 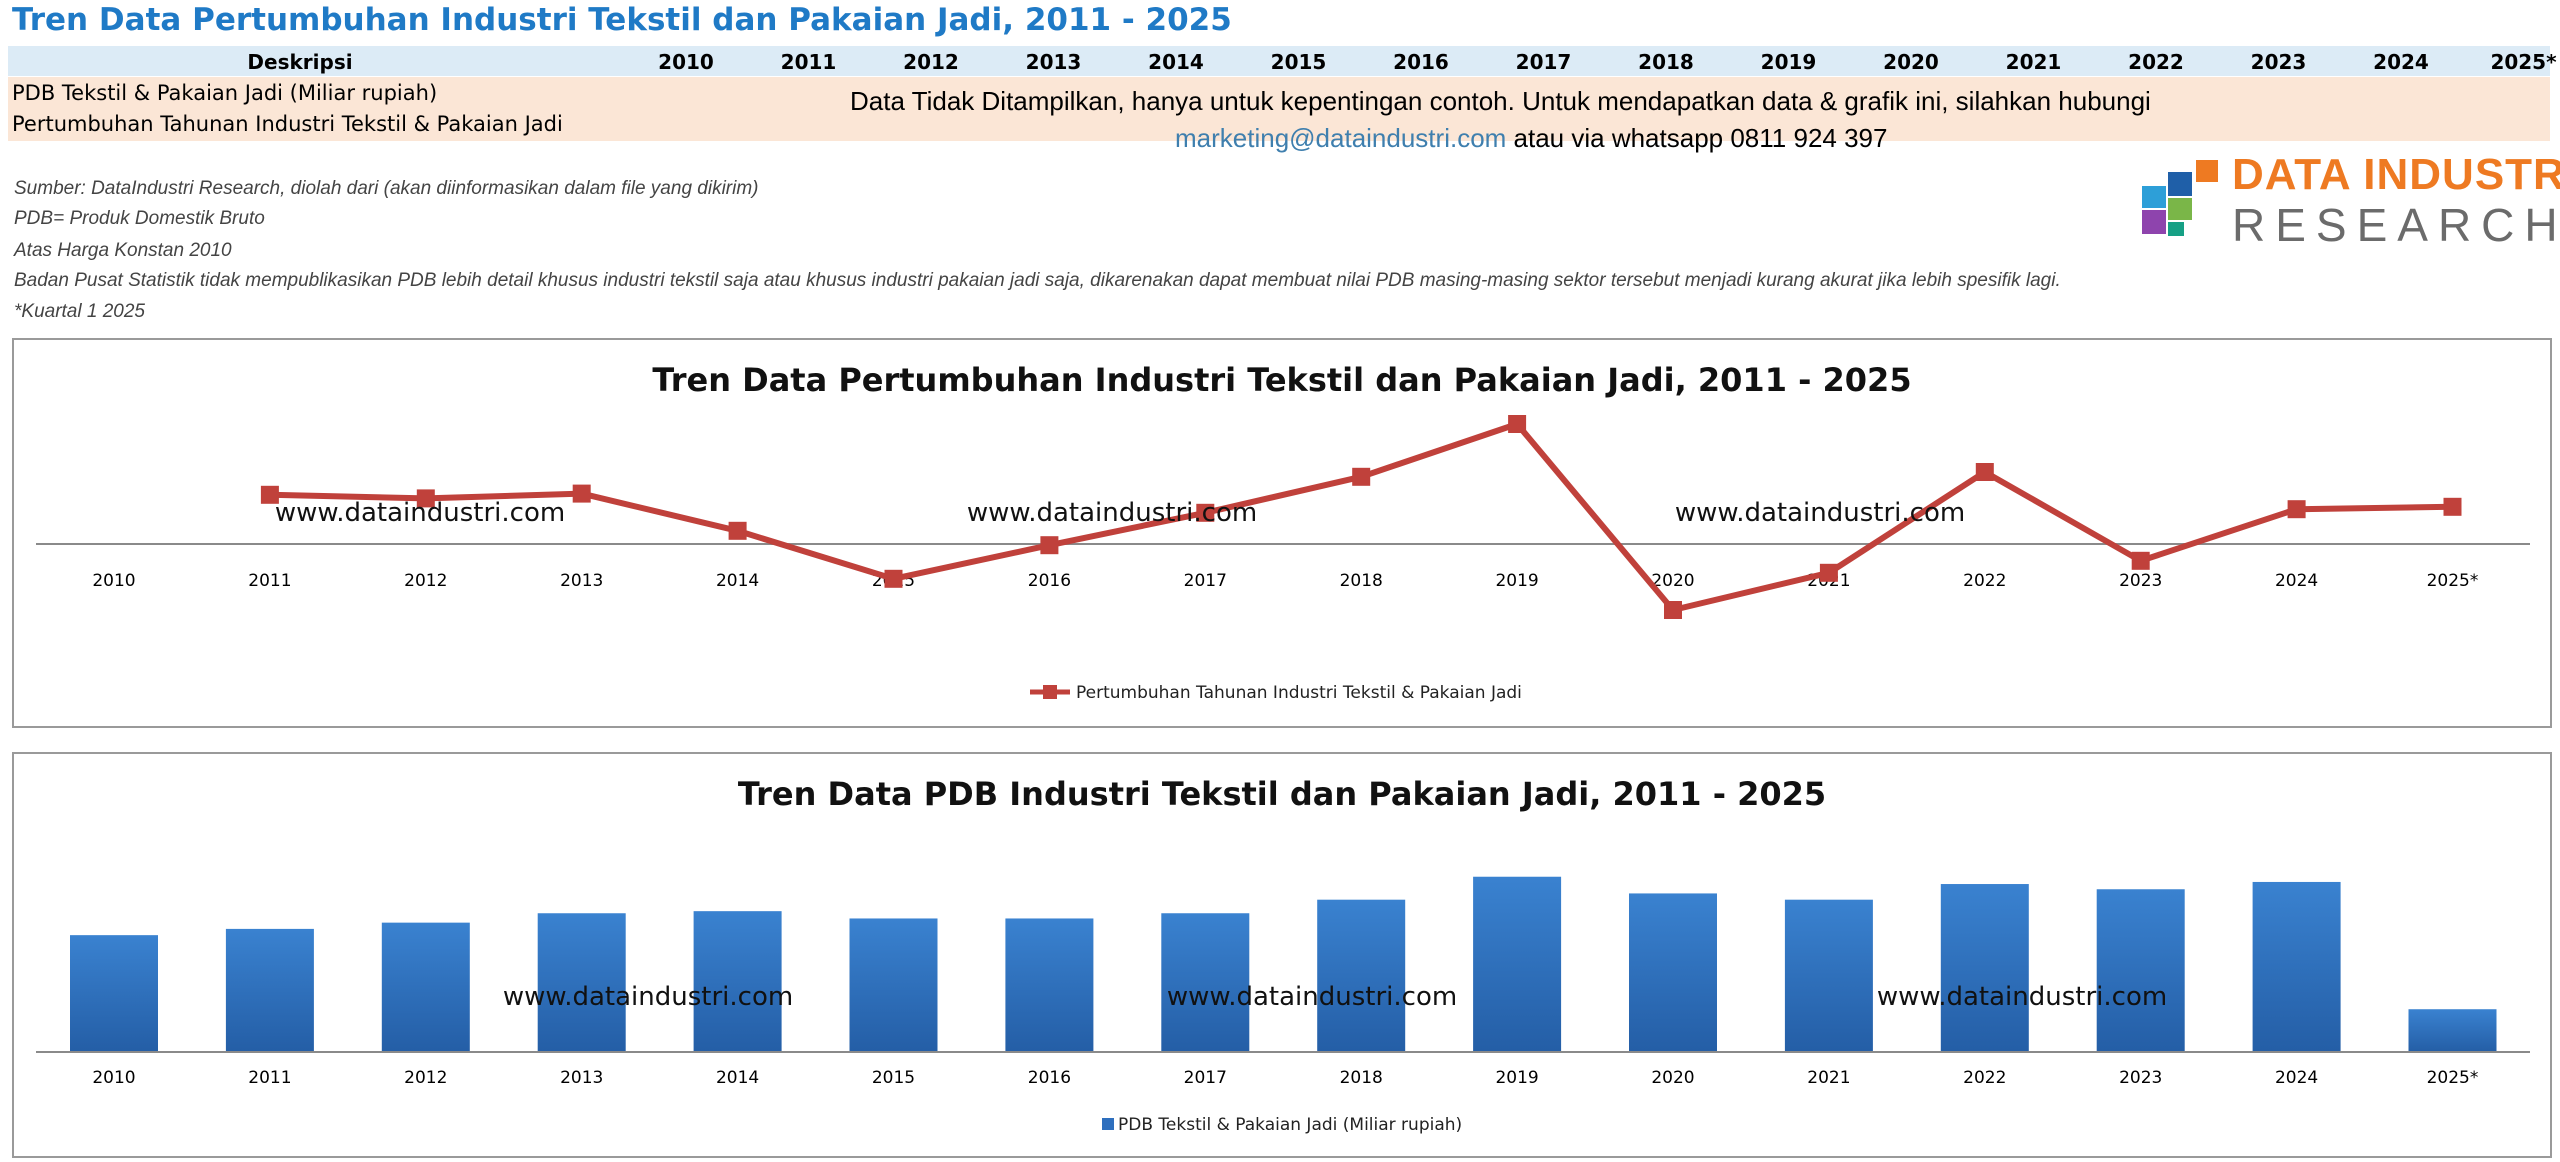 I want to click on line-point-2013, so click(x=581, y=493).